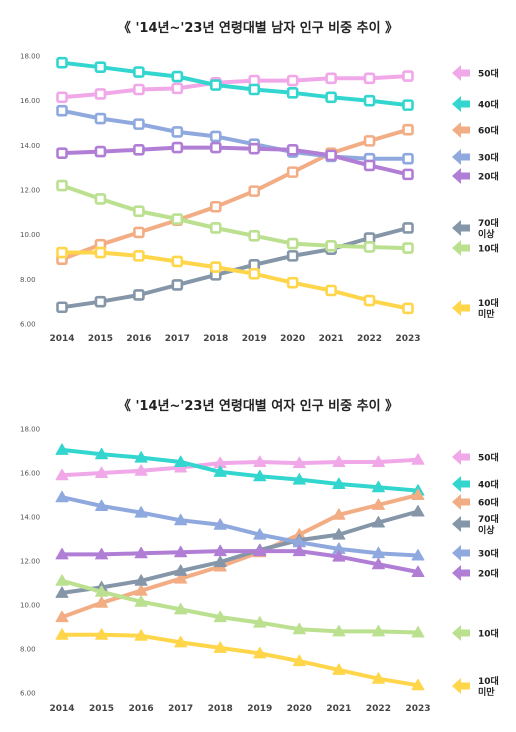 This screenshot has height=732, width=516. Describe the element at coordinates (28, 694) in the screenshot. I see `y-tick-label: 6.00` at that location.